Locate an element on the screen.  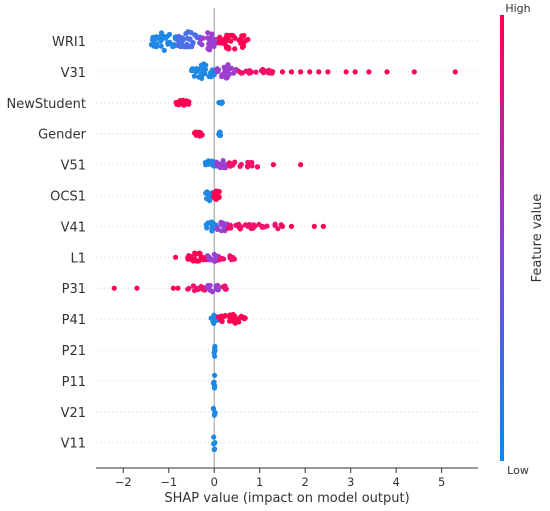
feature-label: V51 is located at coordinates (73, 166).